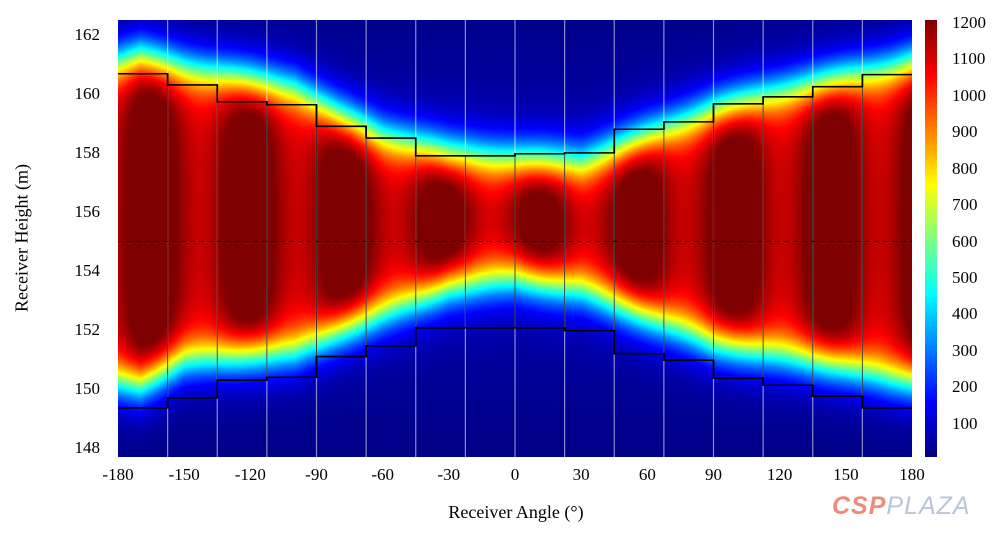  I want to click on x-tick-label: 60, so click(647, 474).